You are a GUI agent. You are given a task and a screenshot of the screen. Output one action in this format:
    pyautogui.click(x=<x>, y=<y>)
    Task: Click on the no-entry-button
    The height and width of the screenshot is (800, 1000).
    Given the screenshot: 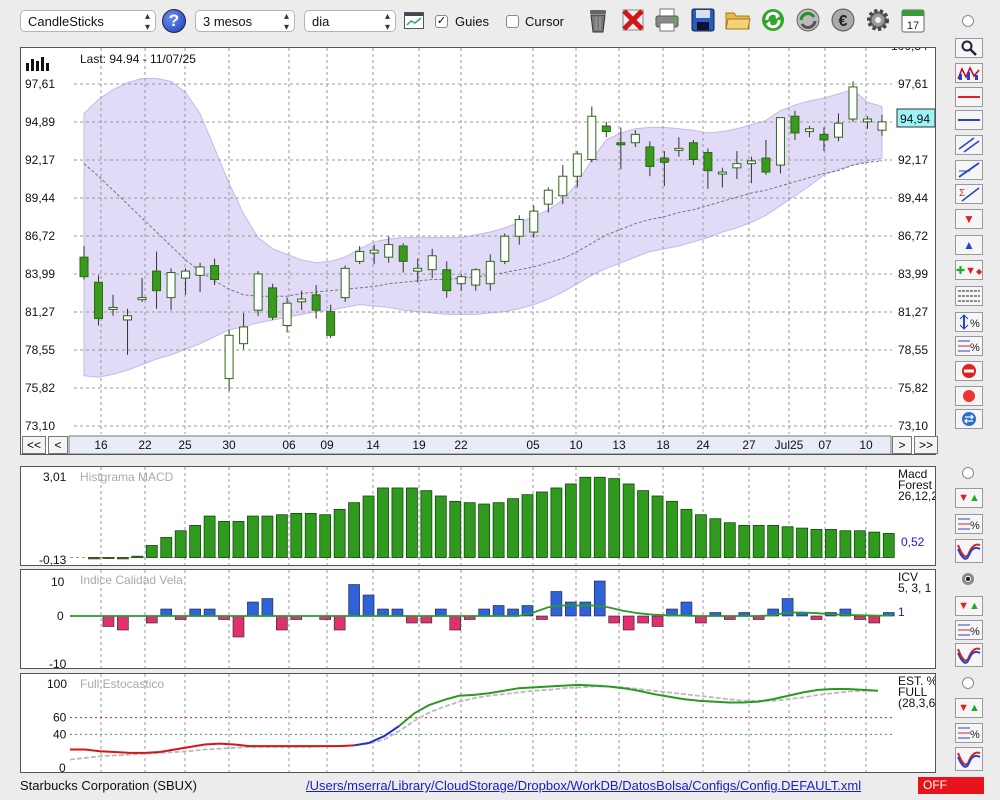 What is the action you would take?
    pyautogui.click(x=969, y=371)
    